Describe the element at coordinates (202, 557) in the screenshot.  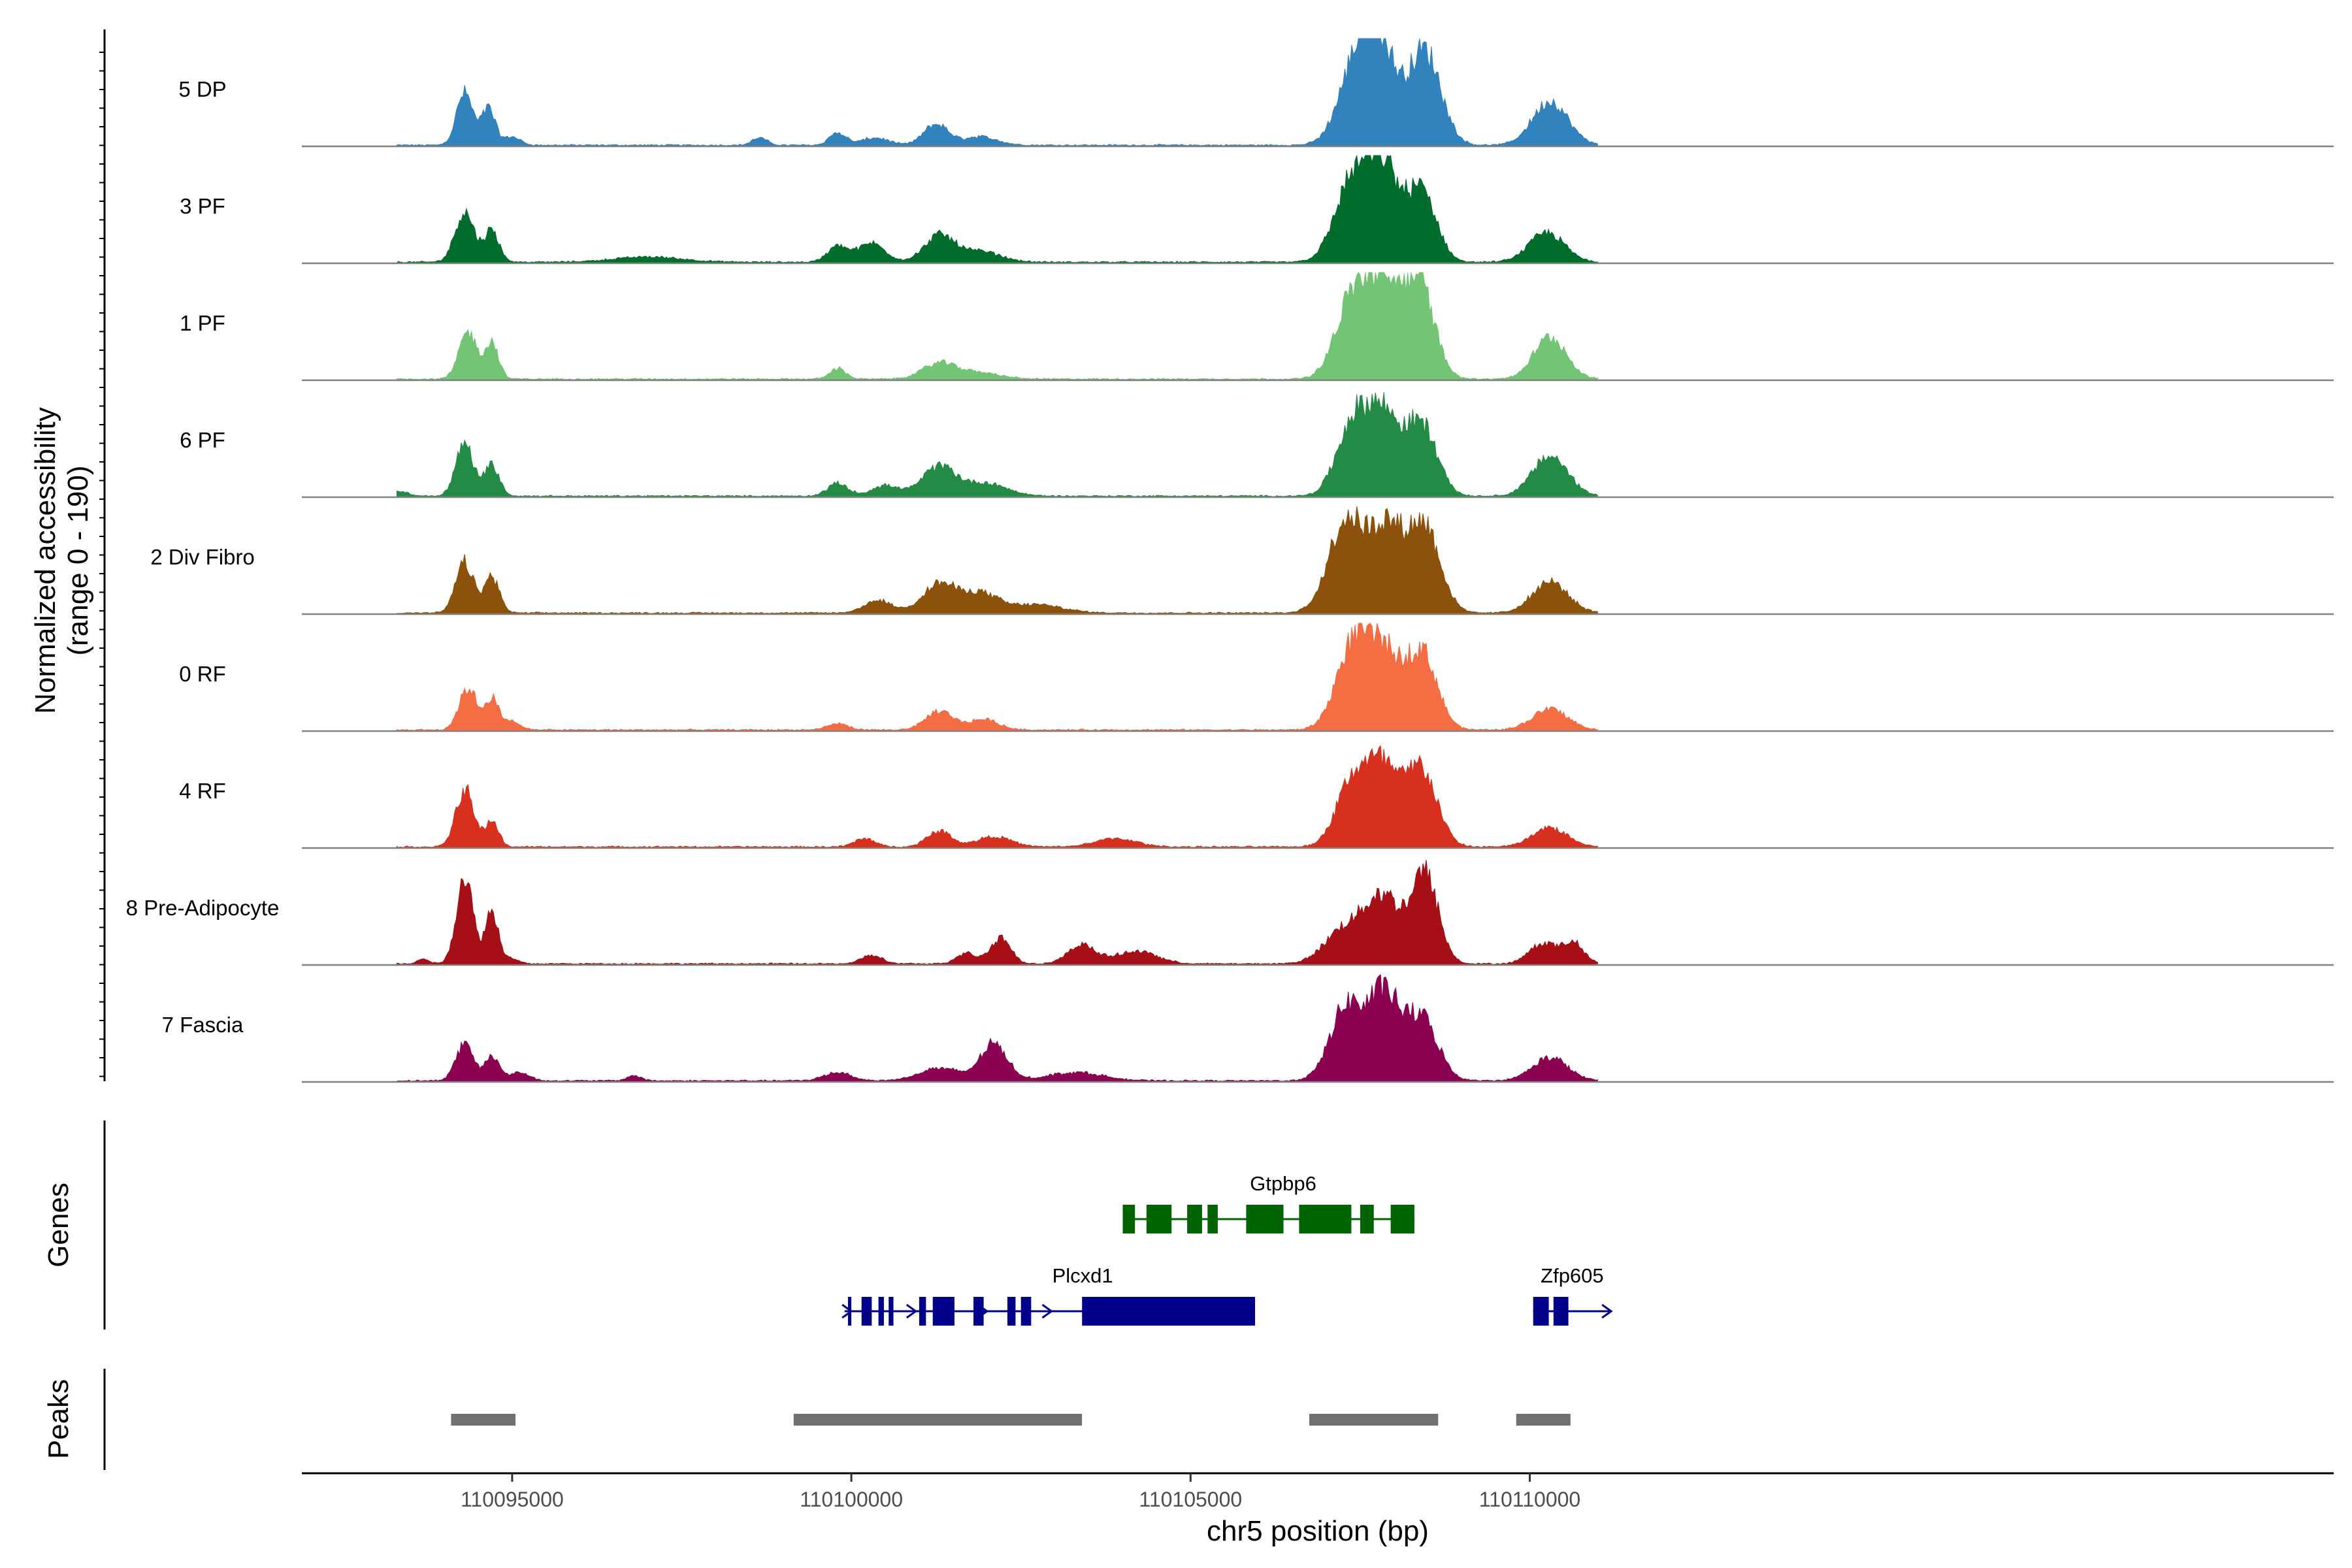
I see `track-label: 2 Div Fibro` at that location.